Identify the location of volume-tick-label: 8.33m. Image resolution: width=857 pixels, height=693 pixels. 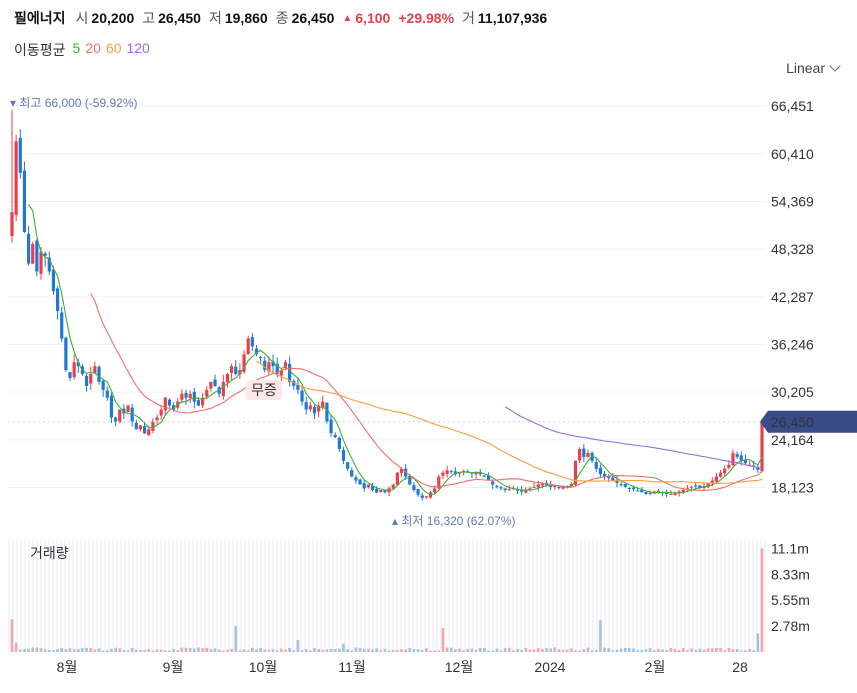
(790, 574).